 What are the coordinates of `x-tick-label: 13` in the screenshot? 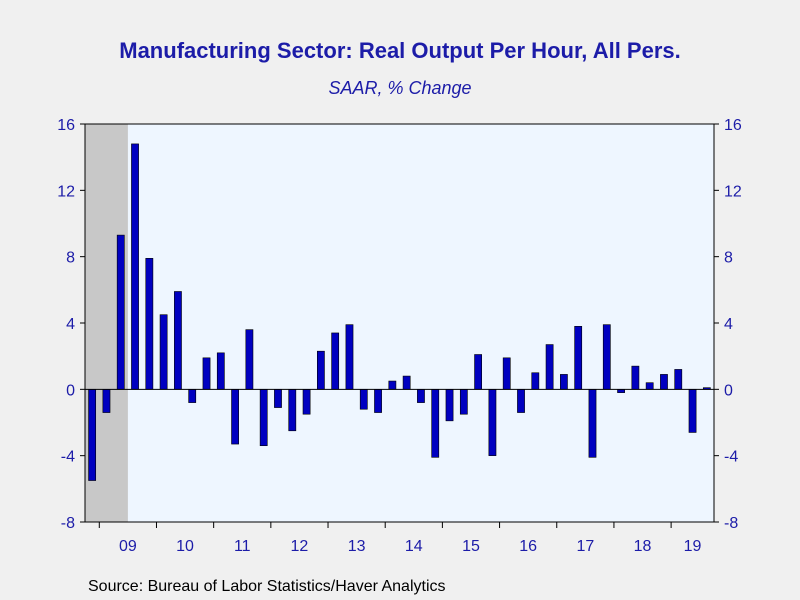 It's located at (357, 546).